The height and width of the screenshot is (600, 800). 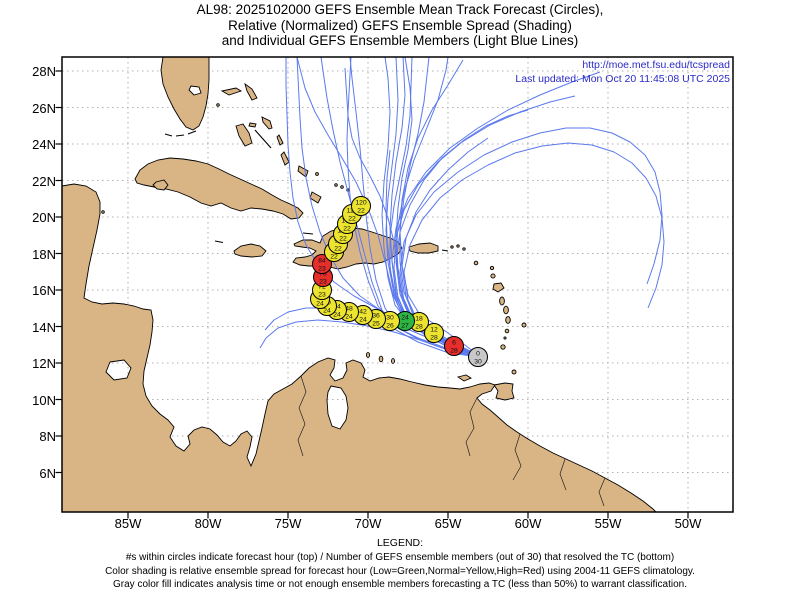 I want to click on bimini, so click(x=218, y=105).